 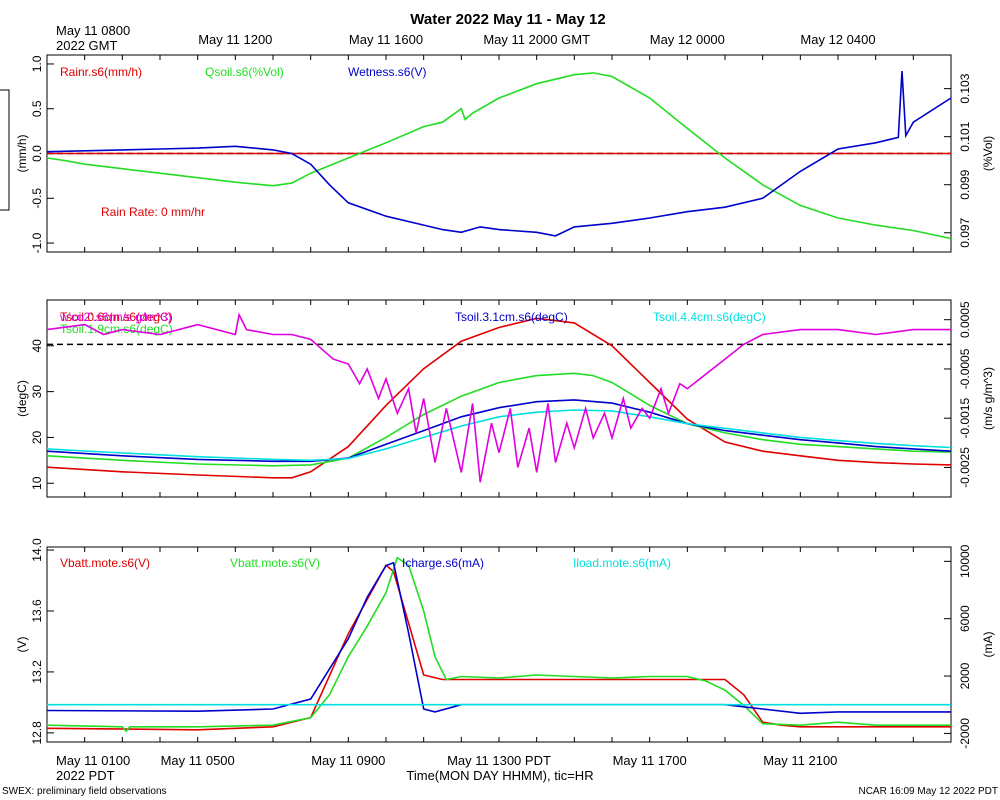 I want to click on legend-w-co2-s6-m-s-g-m-3: w'co2'.s6(m/s g/m^3), so click(x=115, y=317).